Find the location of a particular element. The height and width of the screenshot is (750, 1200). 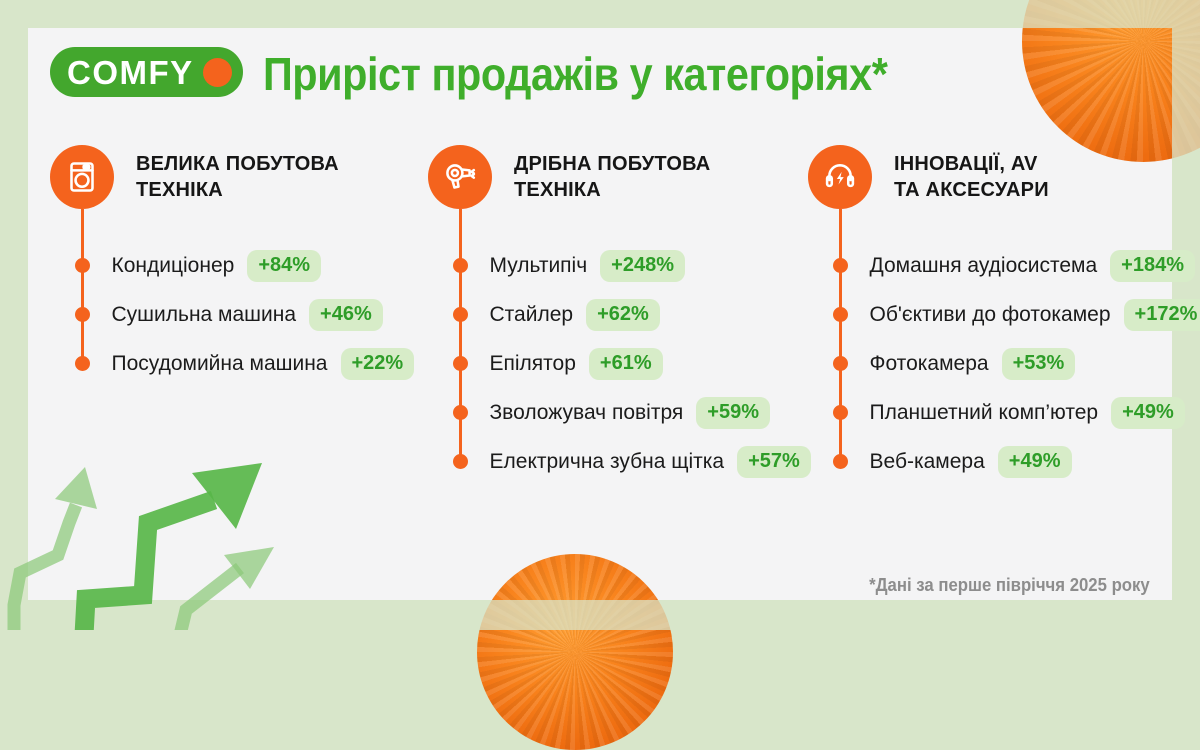

list-item: Домашня аудіосистема +184% is located at coordinates (1002, 265).